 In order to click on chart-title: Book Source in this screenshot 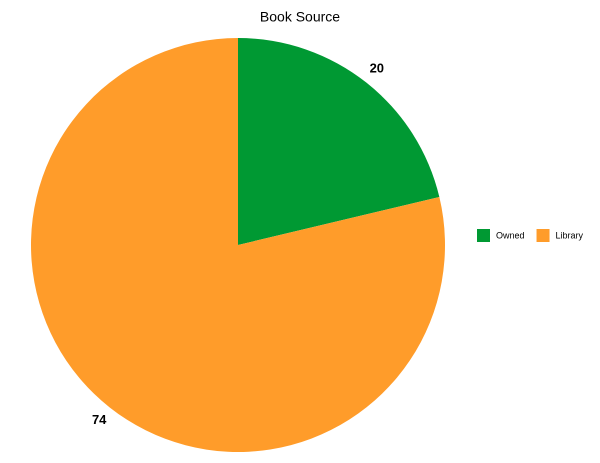, I will do `click(300, 17)`.